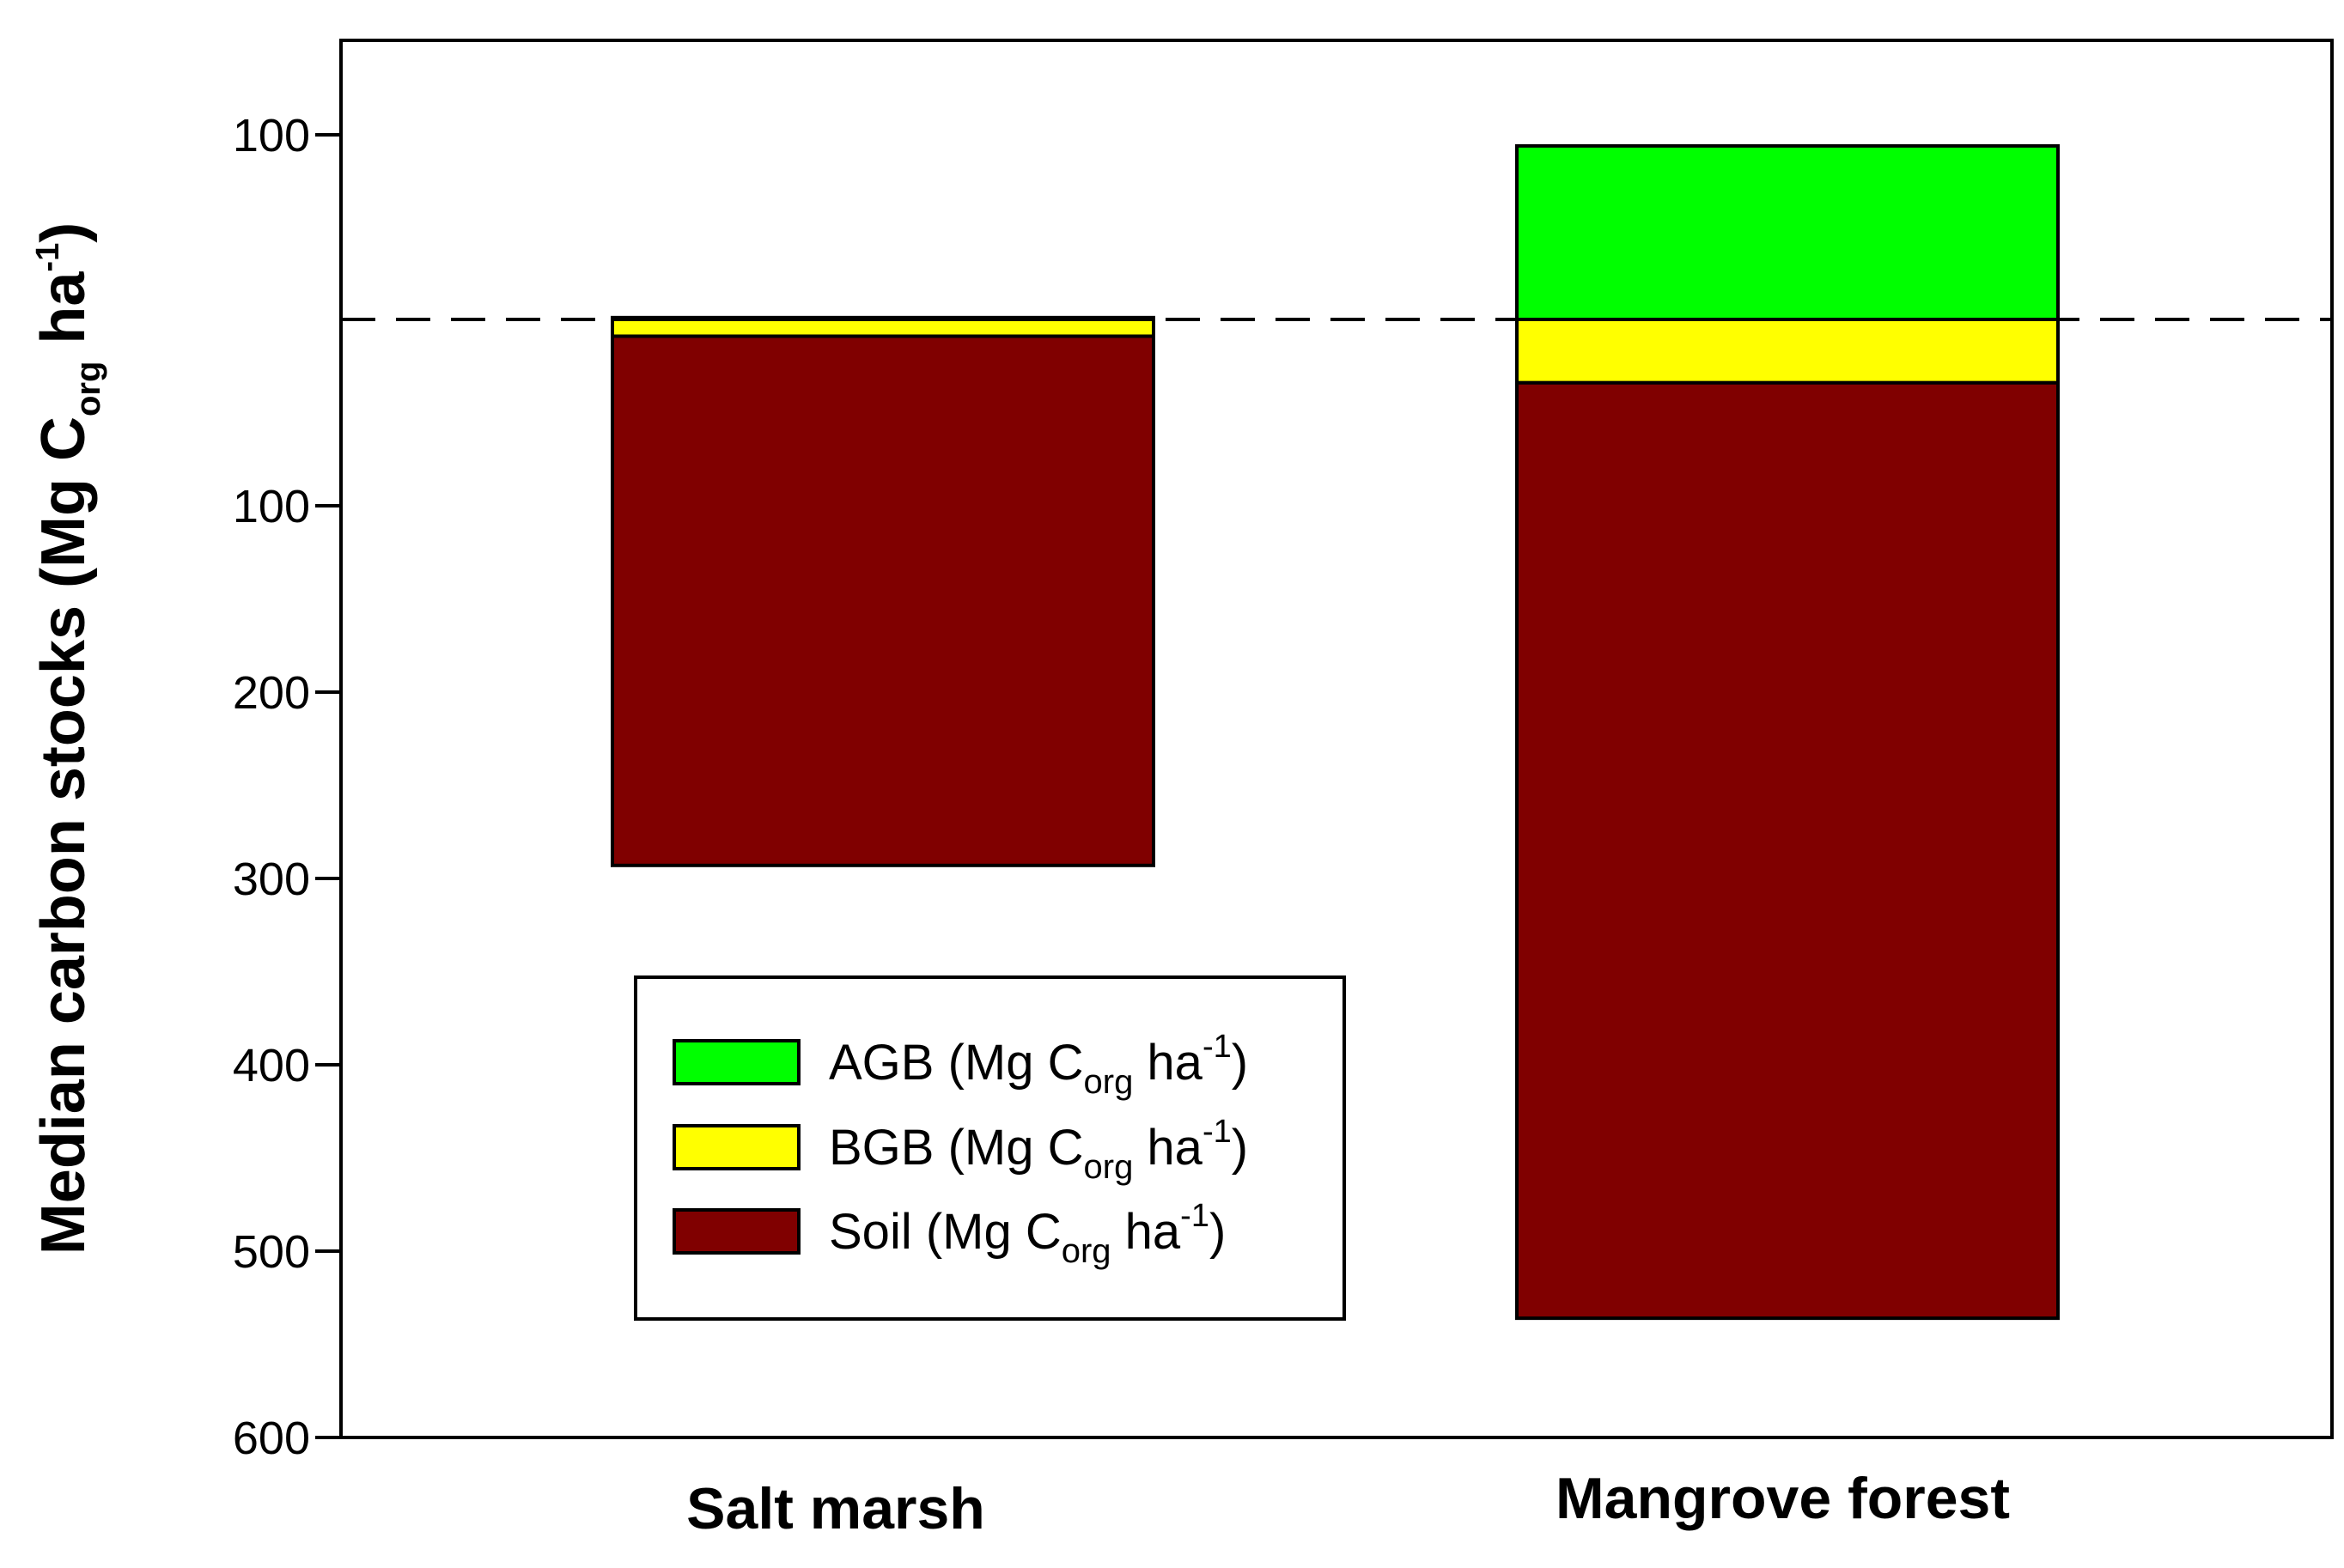 This screenshot has height=1568, width=2344. What do you see at coordinates (64, 232) in the screenshot?
I see `y-axis-title-close: )` at bounding box center [64, 232].